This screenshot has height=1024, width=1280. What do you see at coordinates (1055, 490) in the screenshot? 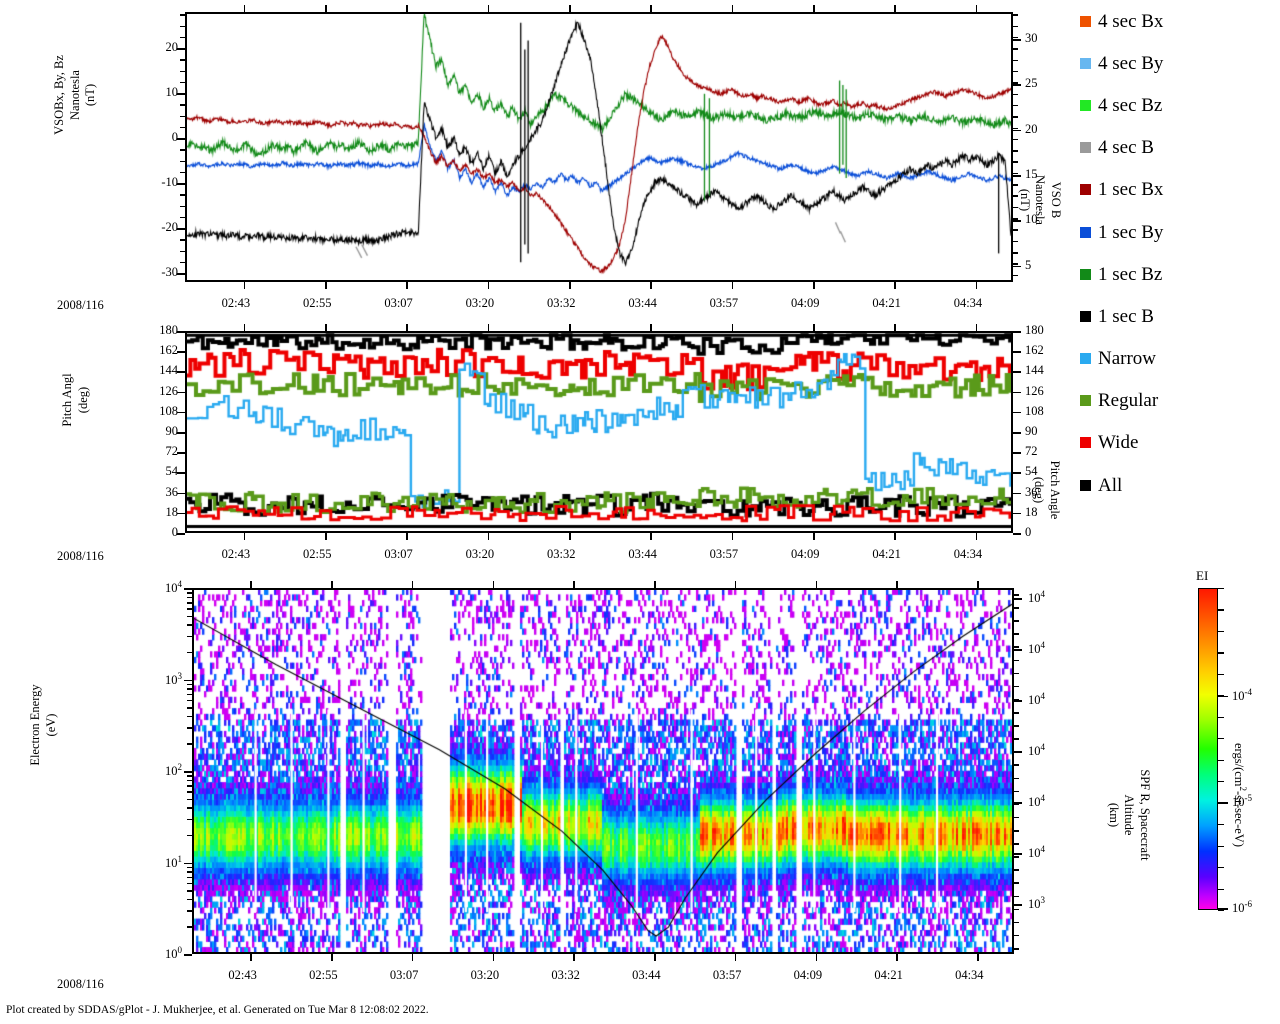
I see `panel2-ylabel-right-line1: Pitch Angle` at bounding box center [1055, 490].